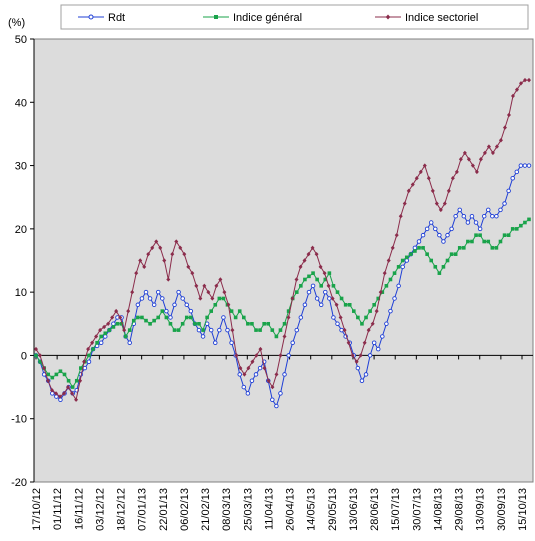  What do you see at coordinates (206, 509) in the screenshot?
I see `x-tick-label: 21/02/13` at bounding box center [206, 509].